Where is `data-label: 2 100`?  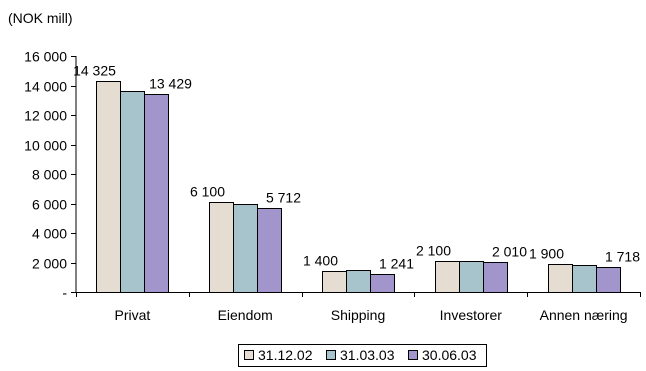
data-label: 2 100 is located at coordinates (433, 251).